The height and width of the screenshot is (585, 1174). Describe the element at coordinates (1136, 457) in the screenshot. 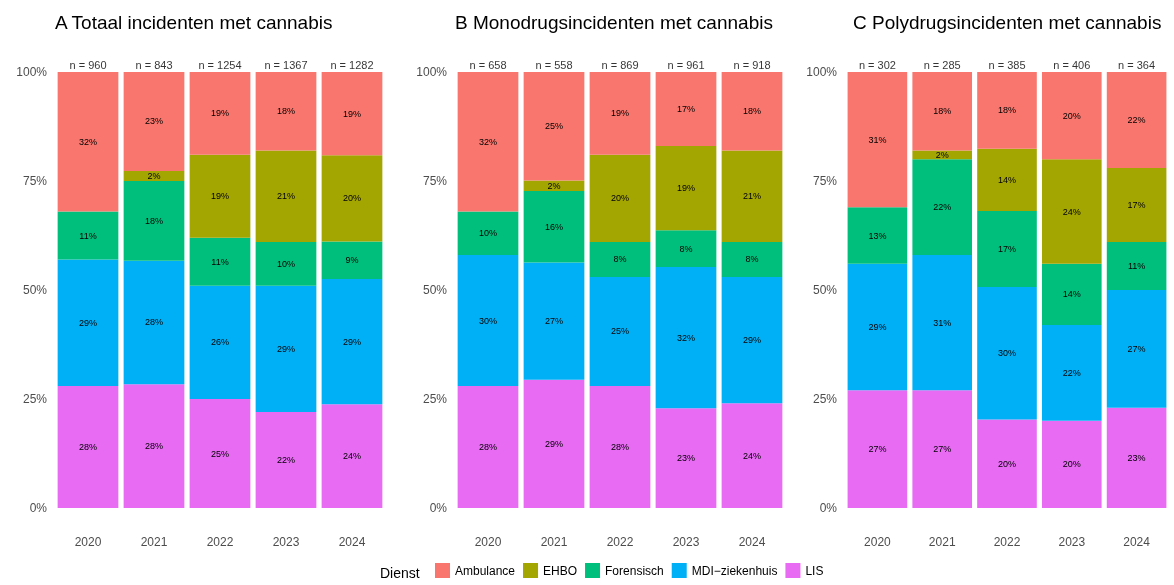

I see `data-label: 23%` at that location.